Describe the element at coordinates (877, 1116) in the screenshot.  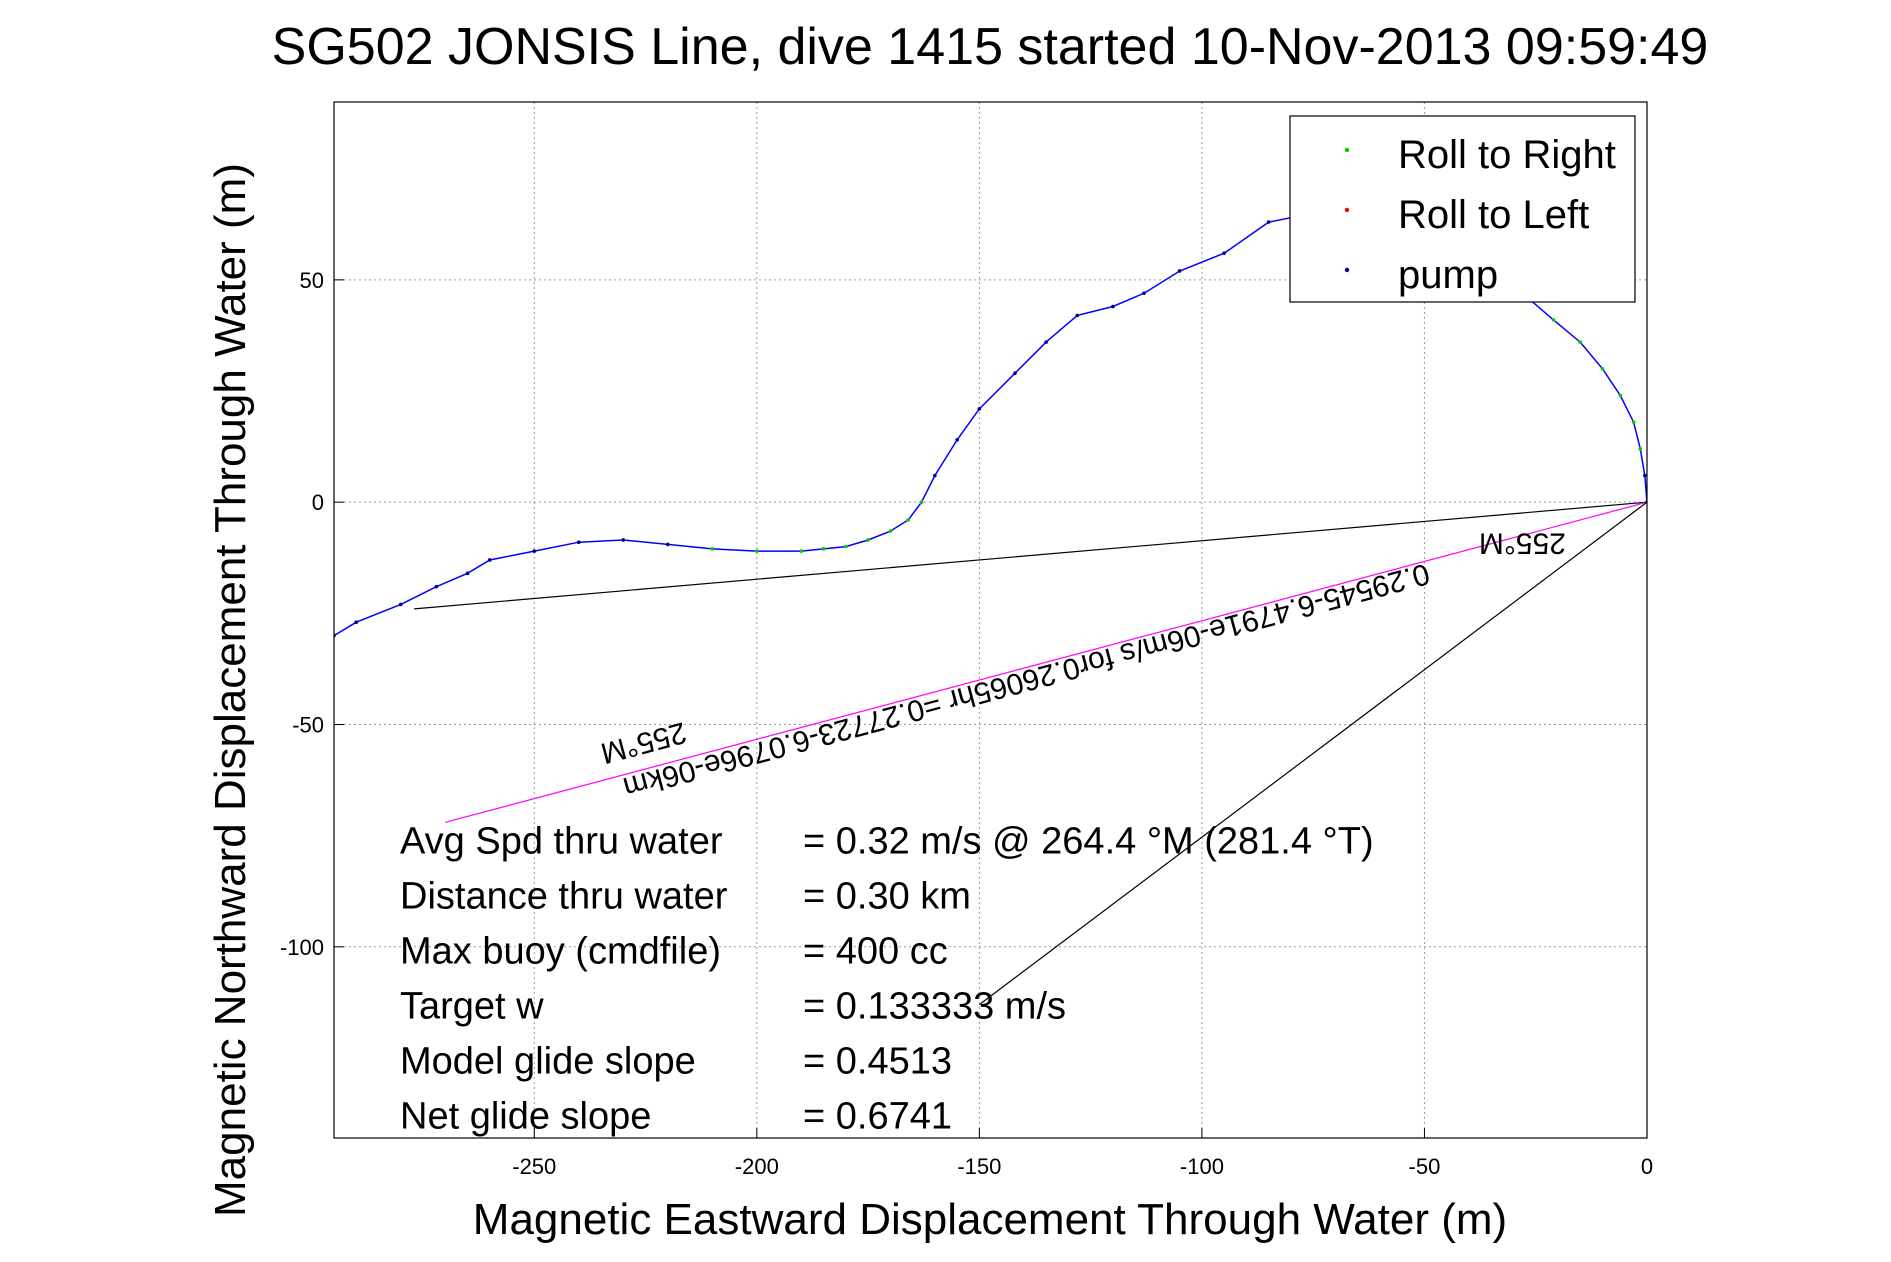
I see `stat-value: = 0.6741` at that location.